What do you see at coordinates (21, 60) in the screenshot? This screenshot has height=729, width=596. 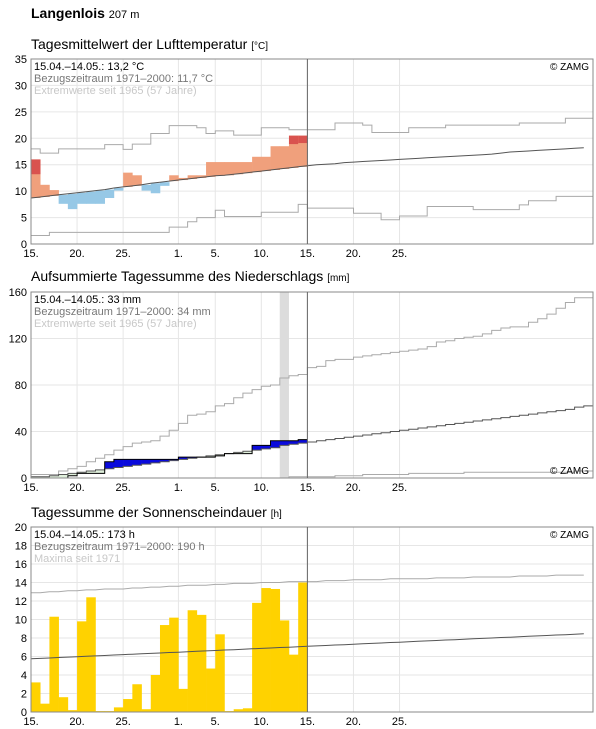 I see `y-tick-label: 35` at bounding box center [21, 60].